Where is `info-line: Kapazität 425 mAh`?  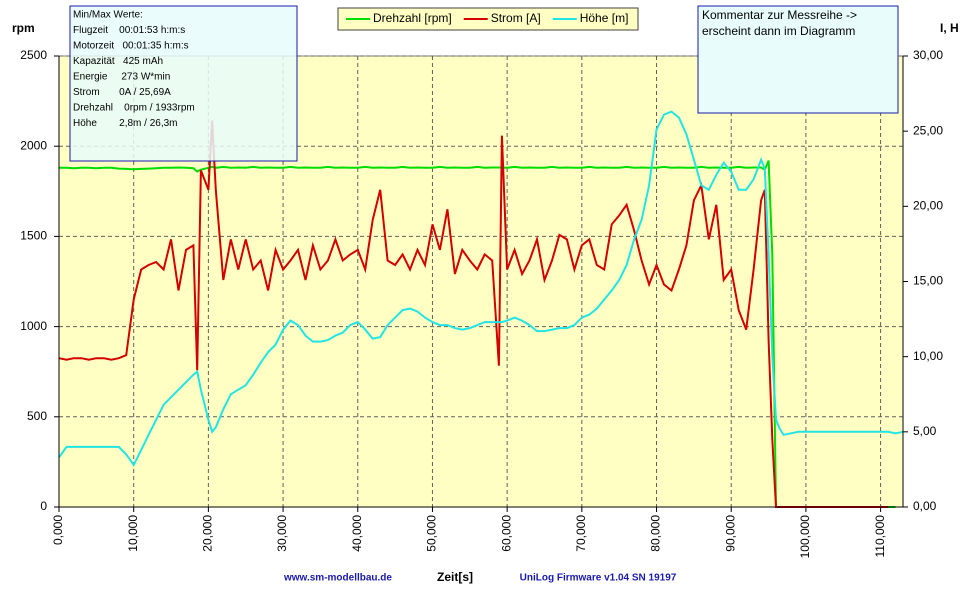
info-line: Kapazität 425 mAh is located at coordinates (118, 61).